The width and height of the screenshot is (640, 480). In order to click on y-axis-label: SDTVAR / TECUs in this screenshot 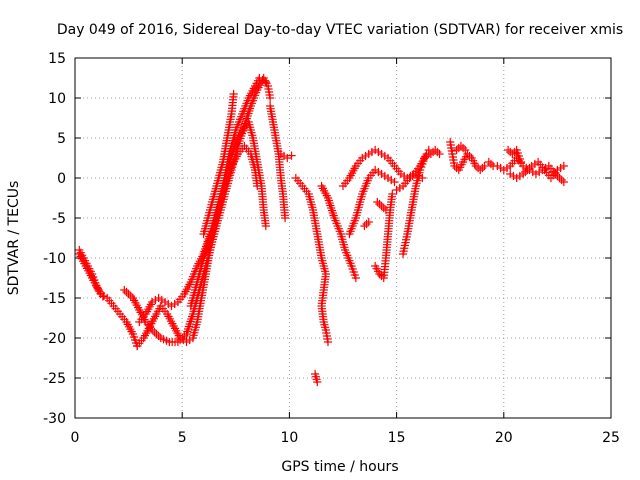, I will do `click(14, 238)`.